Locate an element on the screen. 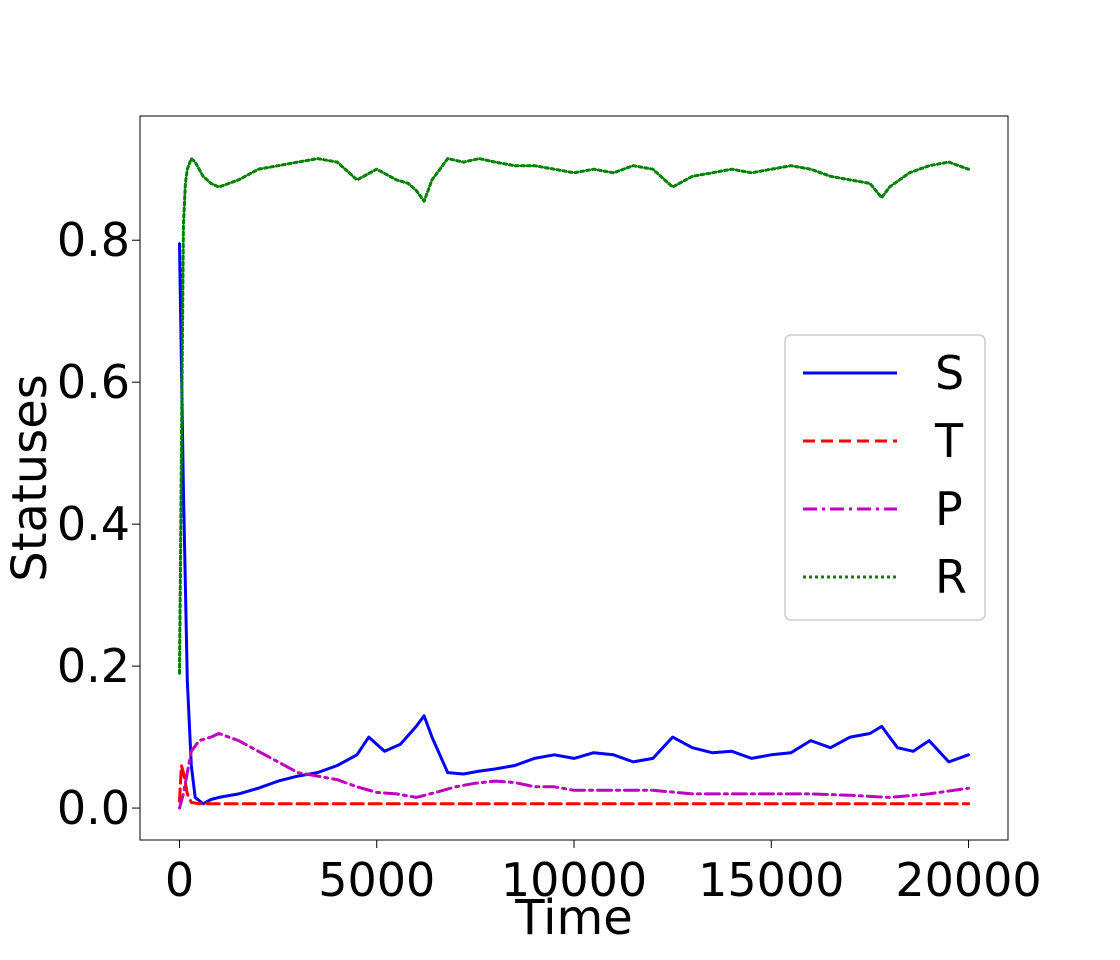 The width and height of the screenshot is (1120, 960). x-axis-label: Time is located at coordinates (573, 918).